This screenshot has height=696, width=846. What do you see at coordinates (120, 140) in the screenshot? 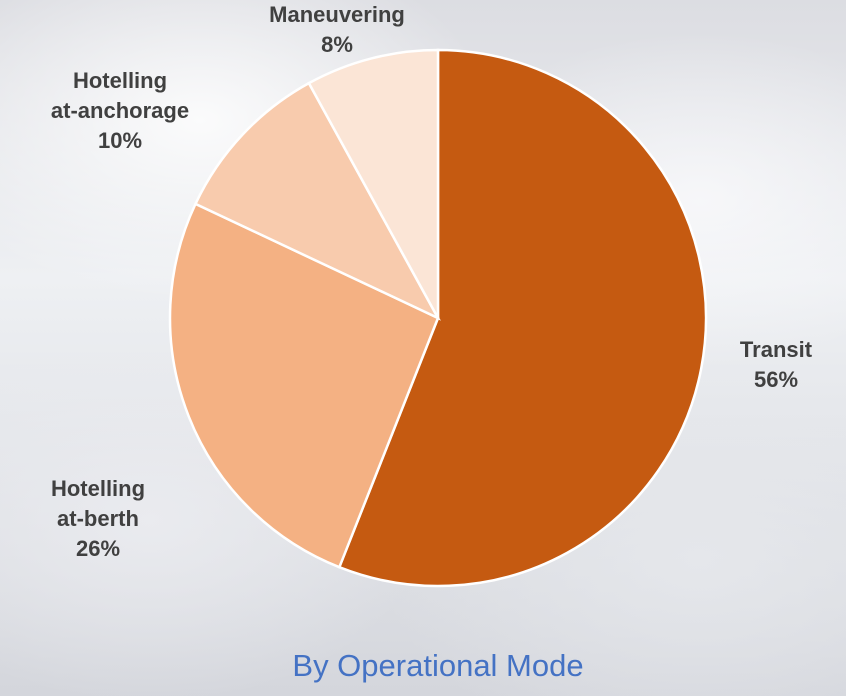
I see `value-label: 10%` at bounding box center [120, 140].